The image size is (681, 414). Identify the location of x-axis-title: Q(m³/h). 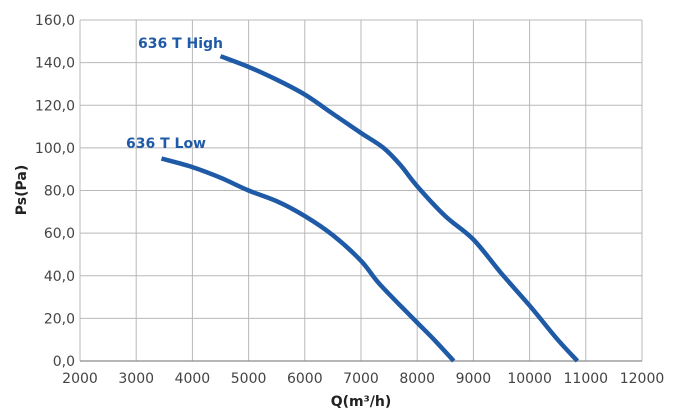
(361, 402).